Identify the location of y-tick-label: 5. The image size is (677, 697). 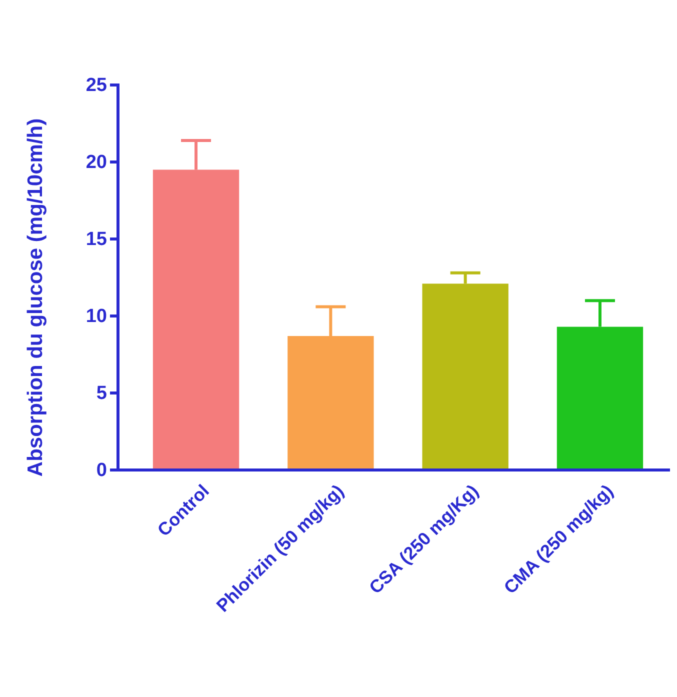
(102, 393).